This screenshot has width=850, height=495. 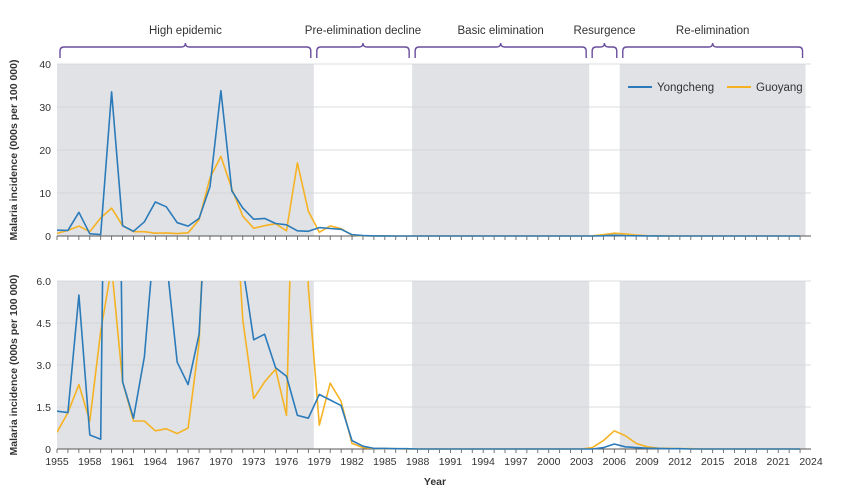 I want to click on x-tick-label: 1961, so click(x=123, y=462).